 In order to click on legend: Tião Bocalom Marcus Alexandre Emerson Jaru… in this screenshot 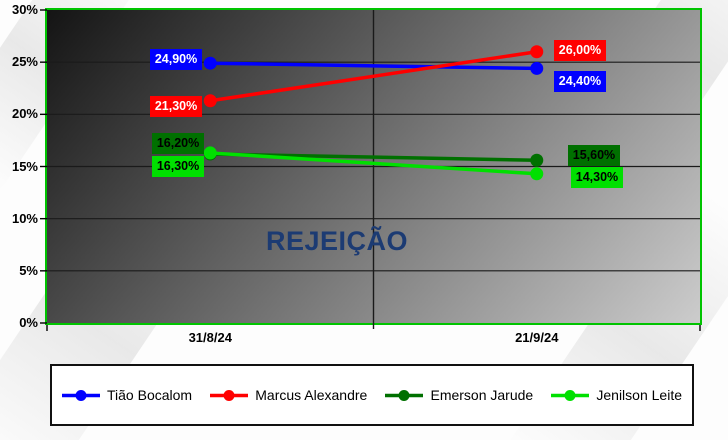, I will do `click(372, 395)`.